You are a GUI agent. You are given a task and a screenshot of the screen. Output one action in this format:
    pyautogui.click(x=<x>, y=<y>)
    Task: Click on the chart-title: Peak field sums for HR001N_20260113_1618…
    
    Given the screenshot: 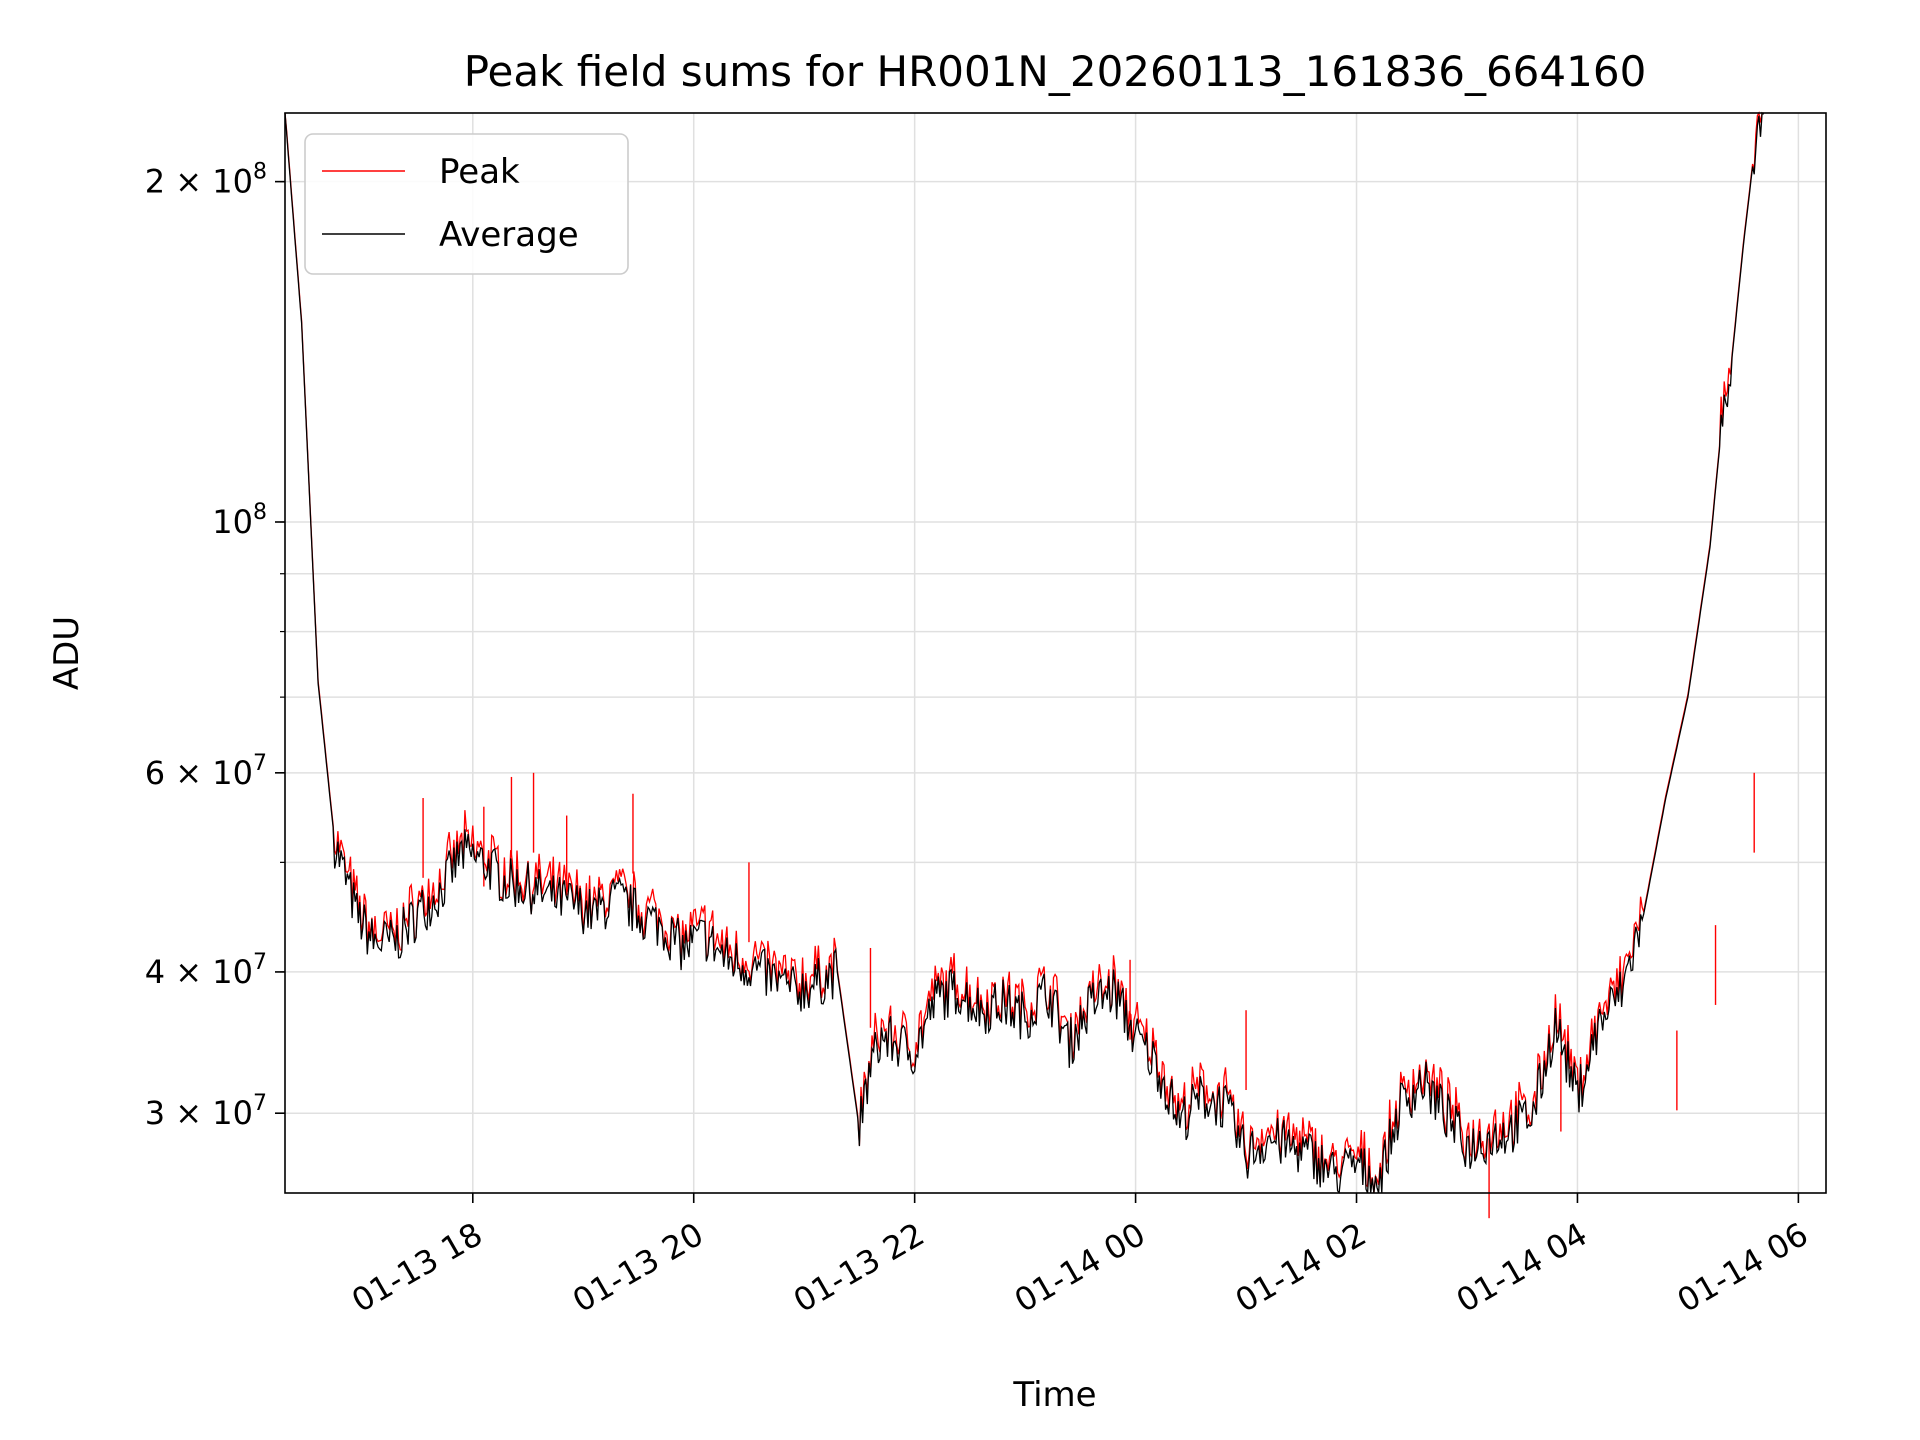 What is the action you would take?
    pyautogui.click(x=1055, y=71)
    